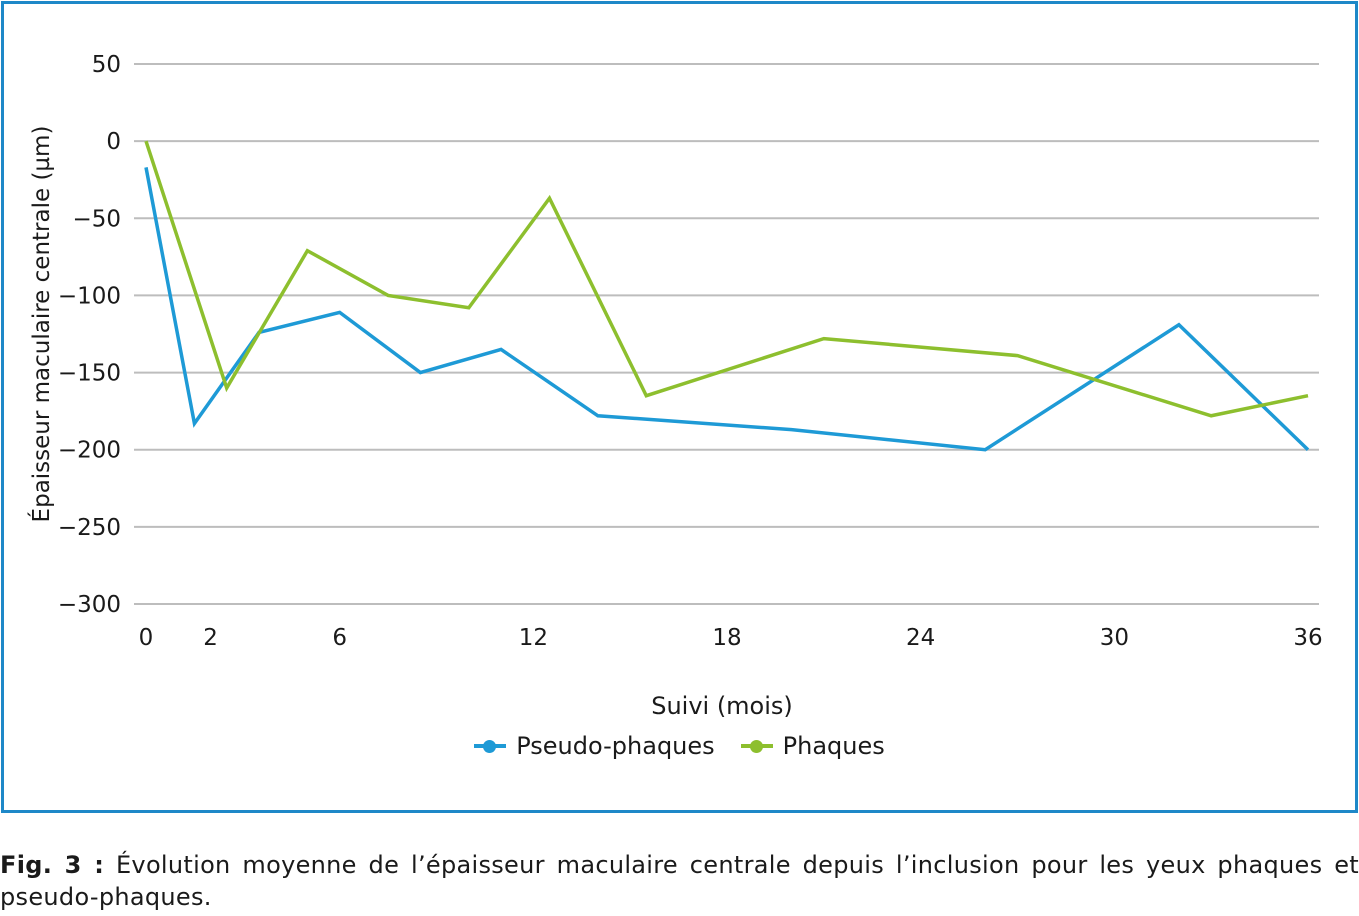 The image size is (1359, 916). What do you see at coordinates (113, 142) in the screenshot?
I see `y-tick-label: 0` at bounding box center [113, 142].